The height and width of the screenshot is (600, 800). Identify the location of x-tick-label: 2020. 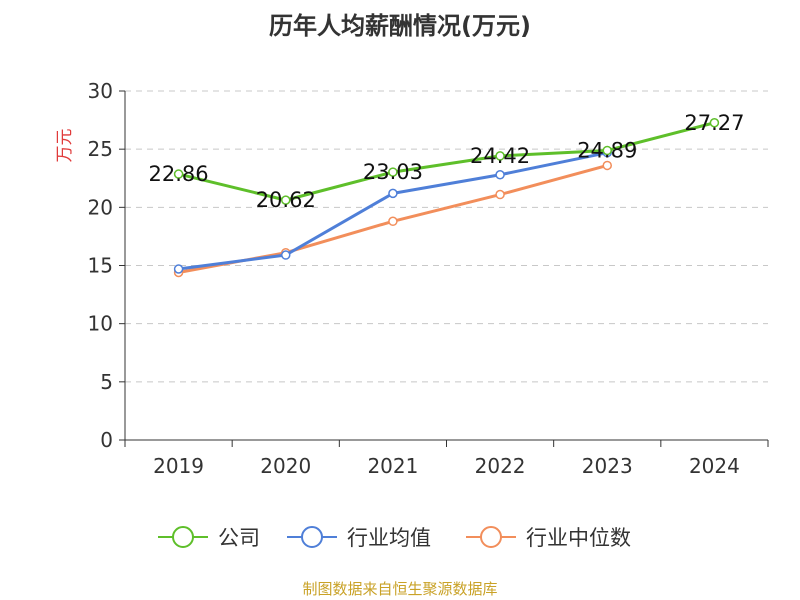
(285, 466).